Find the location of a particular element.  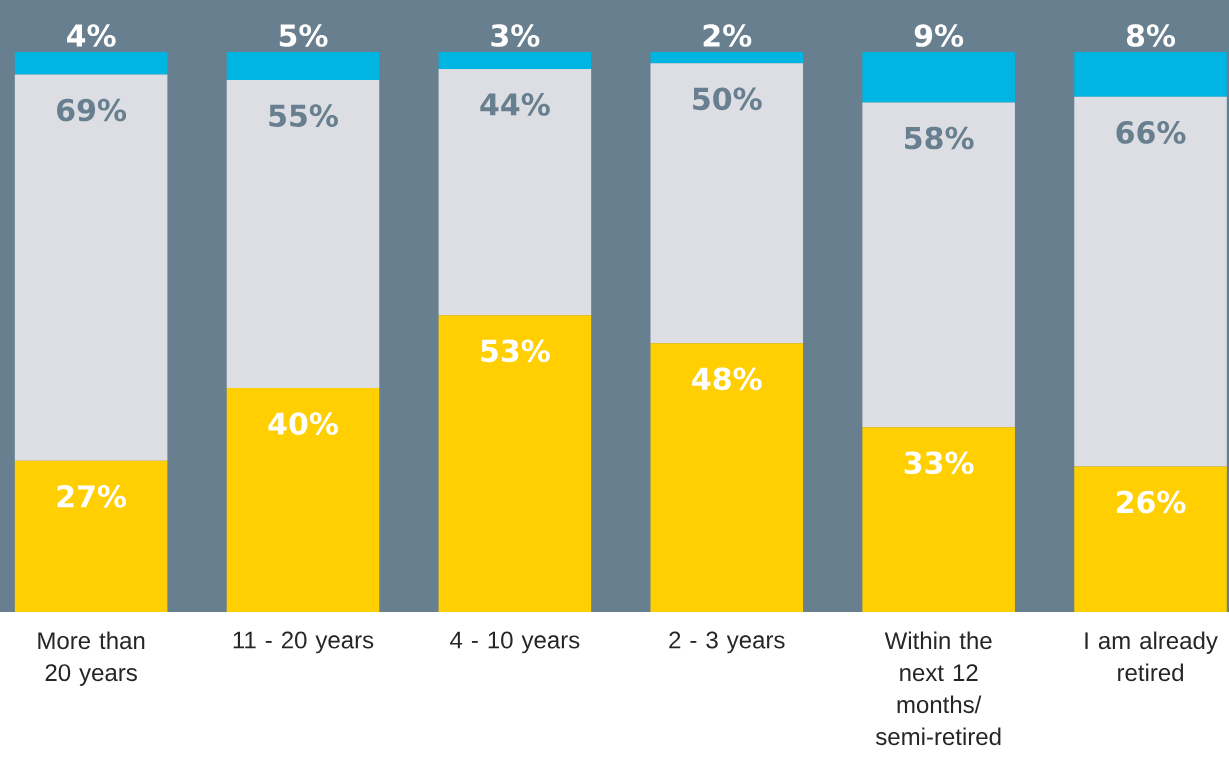

data-label: 8% is located at coordinates (1151, 35).